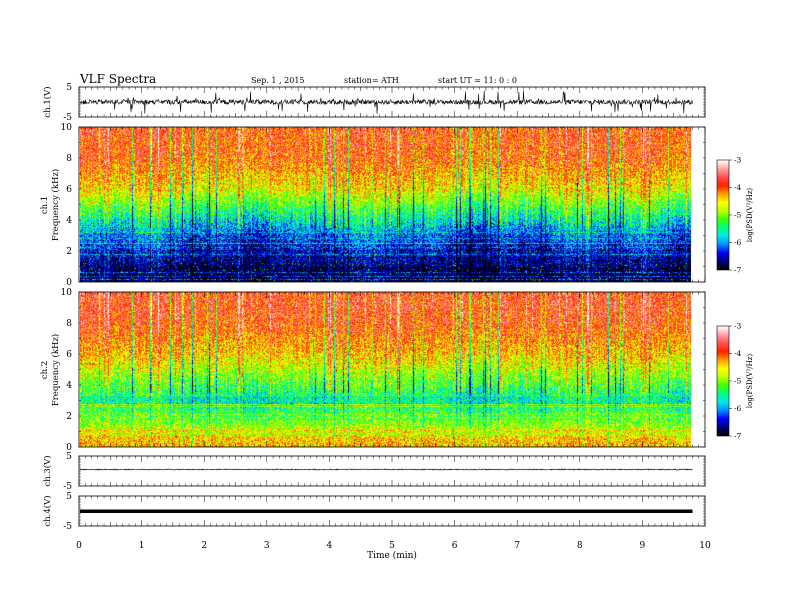  I want to click on x-tick-label: 2, so click(204, 546).